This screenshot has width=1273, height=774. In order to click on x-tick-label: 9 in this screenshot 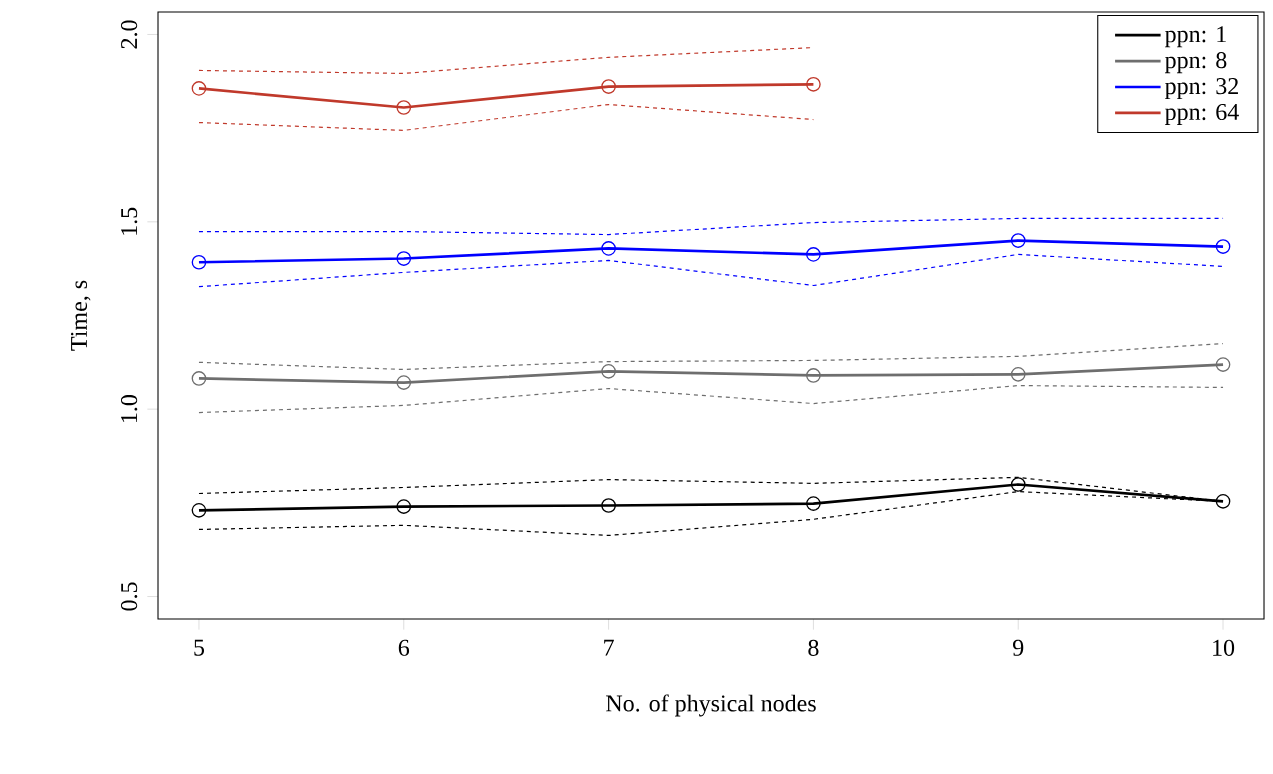, I will do `click(1018, 647)`.